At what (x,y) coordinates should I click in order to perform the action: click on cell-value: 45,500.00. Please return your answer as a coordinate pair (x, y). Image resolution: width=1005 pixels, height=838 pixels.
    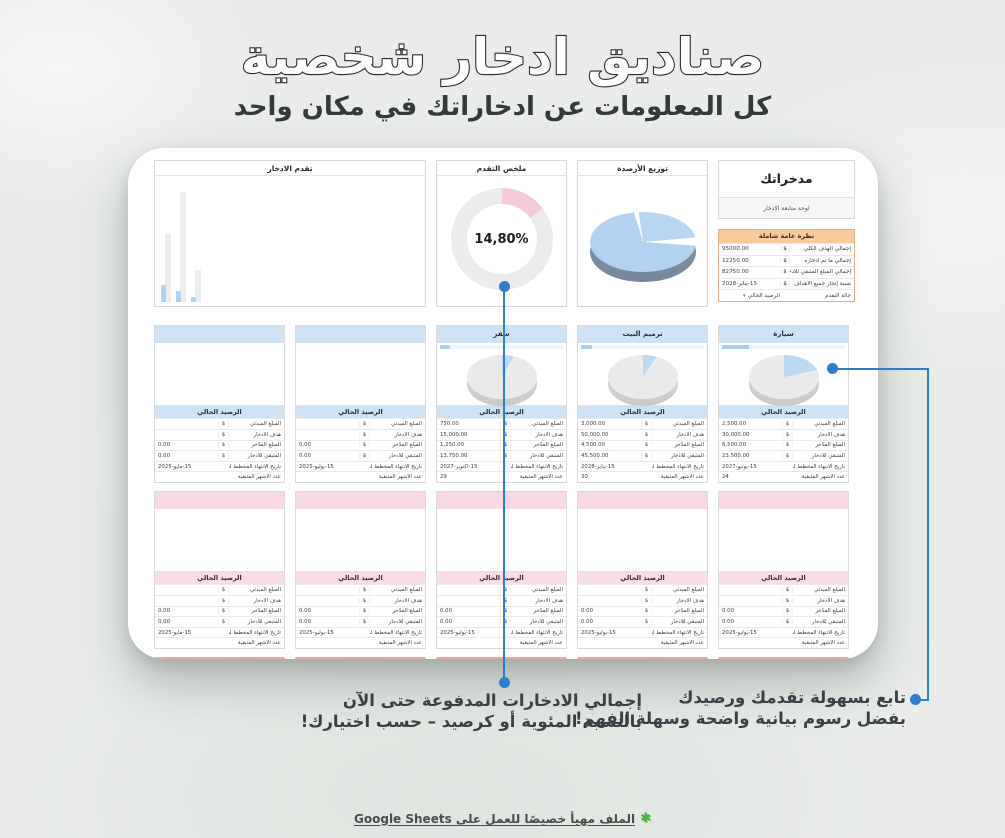
    Looking at the image, I should click on (595, 456).